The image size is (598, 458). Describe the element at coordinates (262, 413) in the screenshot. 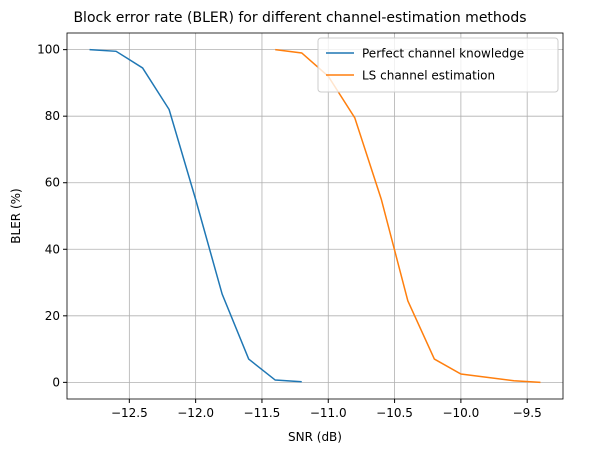

I see `x-tick-label: −11.5` at that location.